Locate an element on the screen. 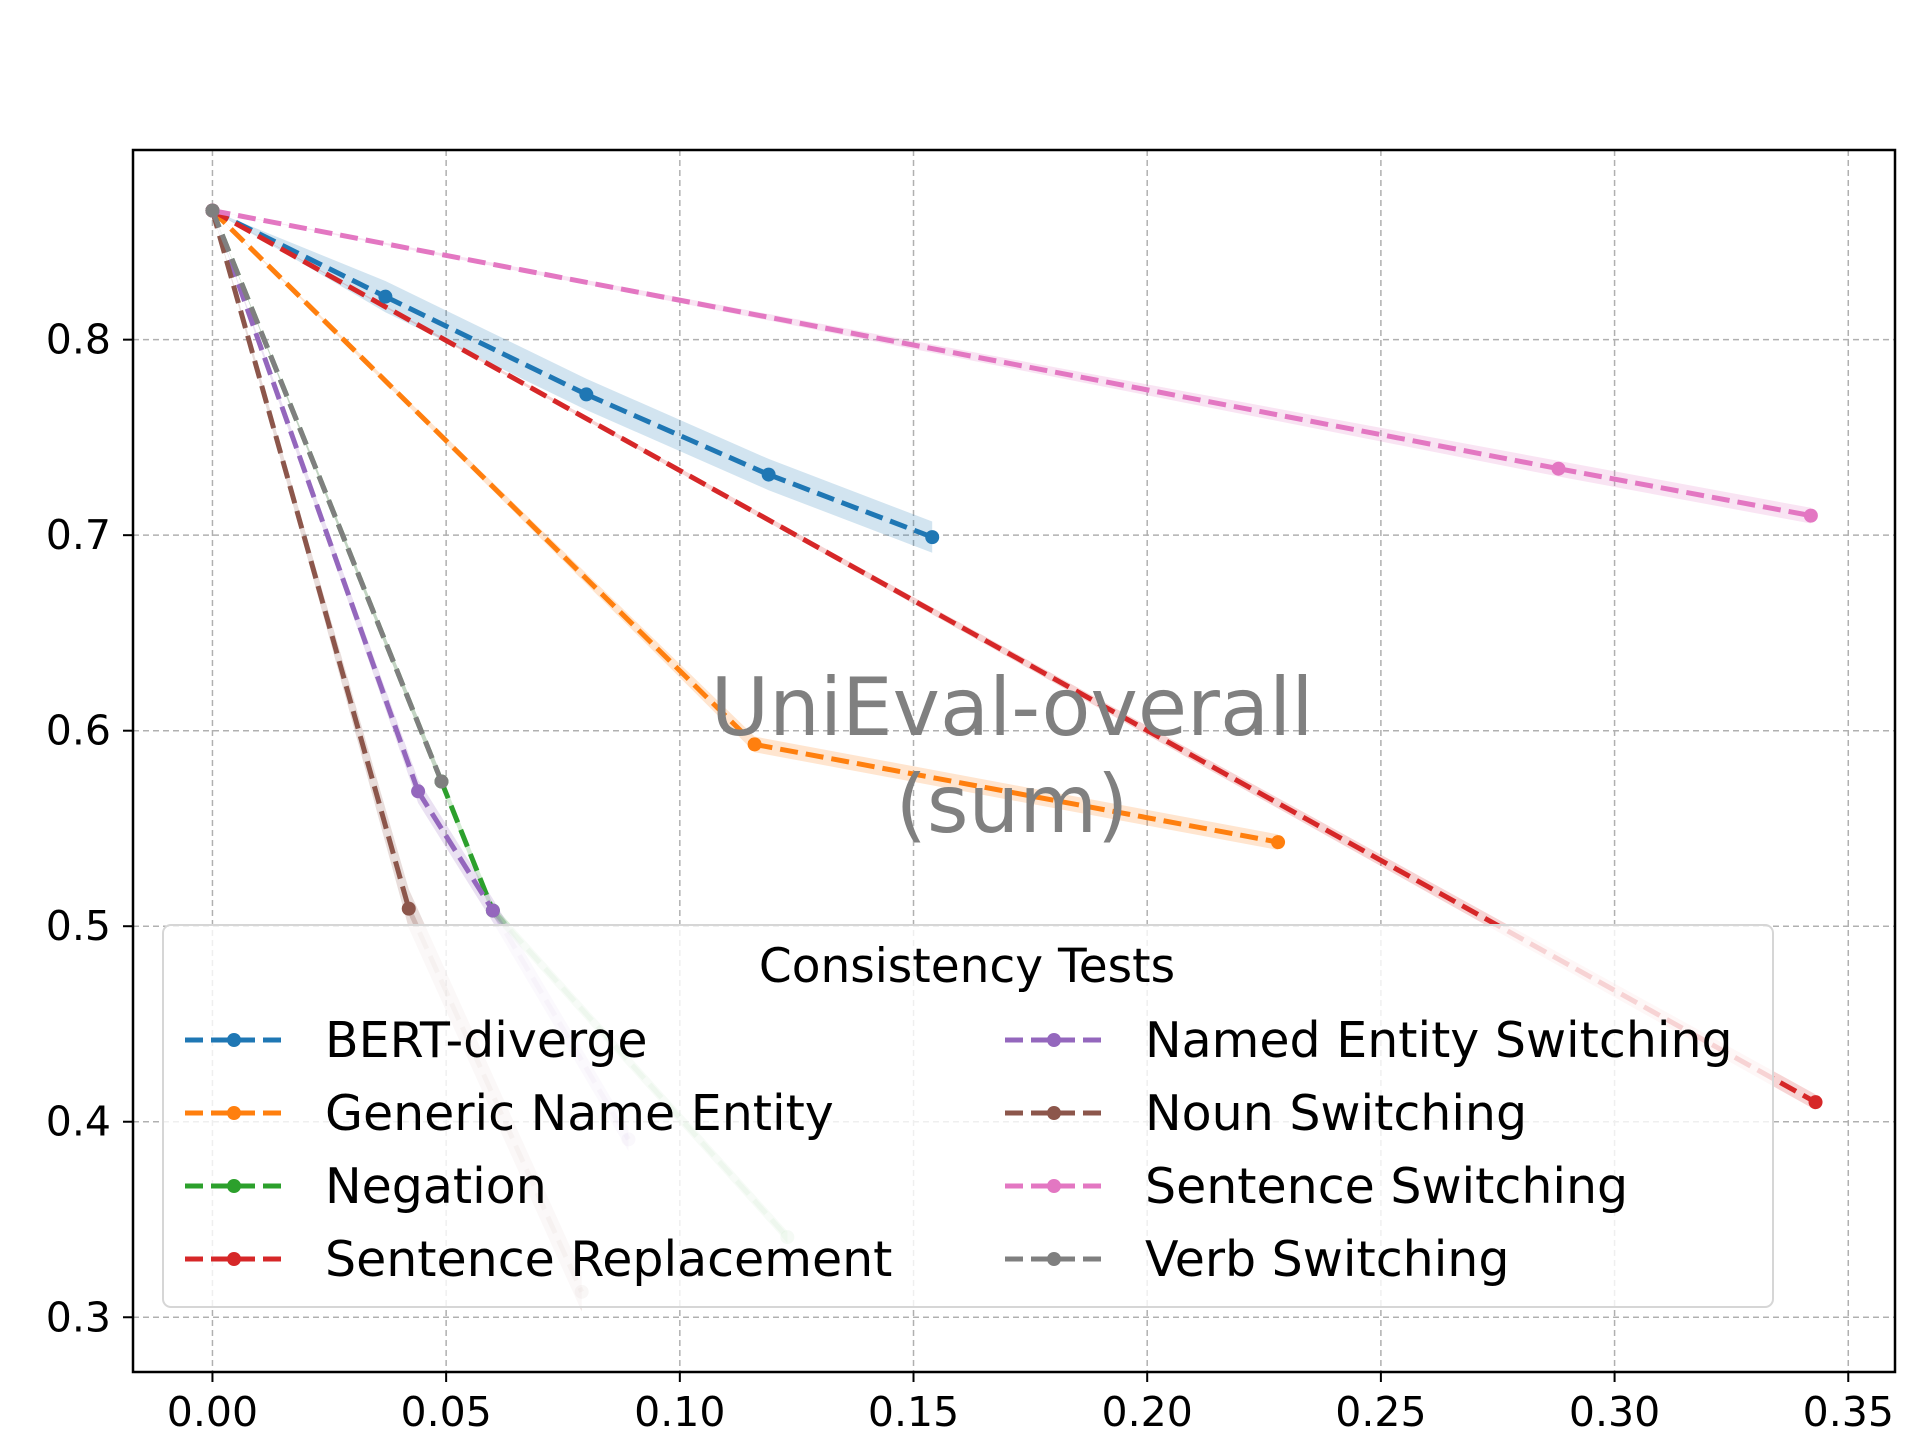 This screenshot has width=1920, height=1440. x-tick-label: 0.00 is located at coordinates (212, 1412).